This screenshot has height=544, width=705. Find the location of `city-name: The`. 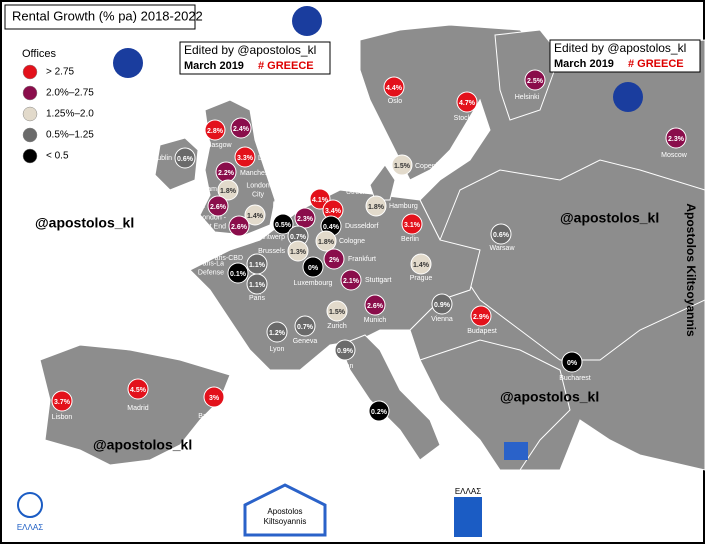

city-name: The is located at coordinates (283, 195).